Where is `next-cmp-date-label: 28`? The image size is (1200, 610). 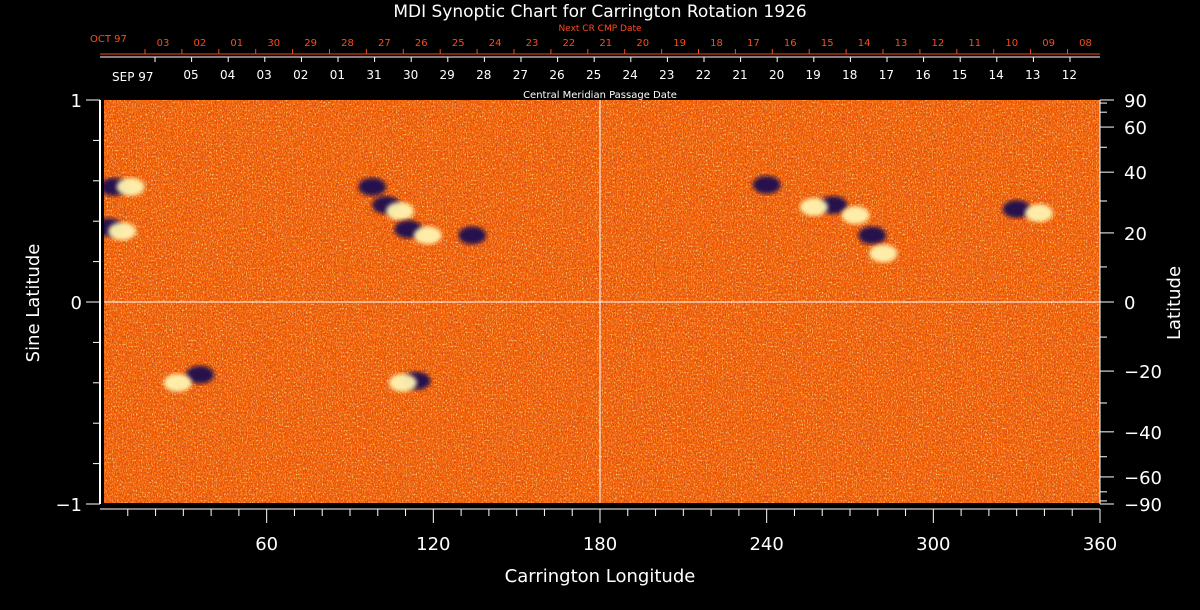 next-cmp-date-label: 28 is located at coordinates (347, 43).